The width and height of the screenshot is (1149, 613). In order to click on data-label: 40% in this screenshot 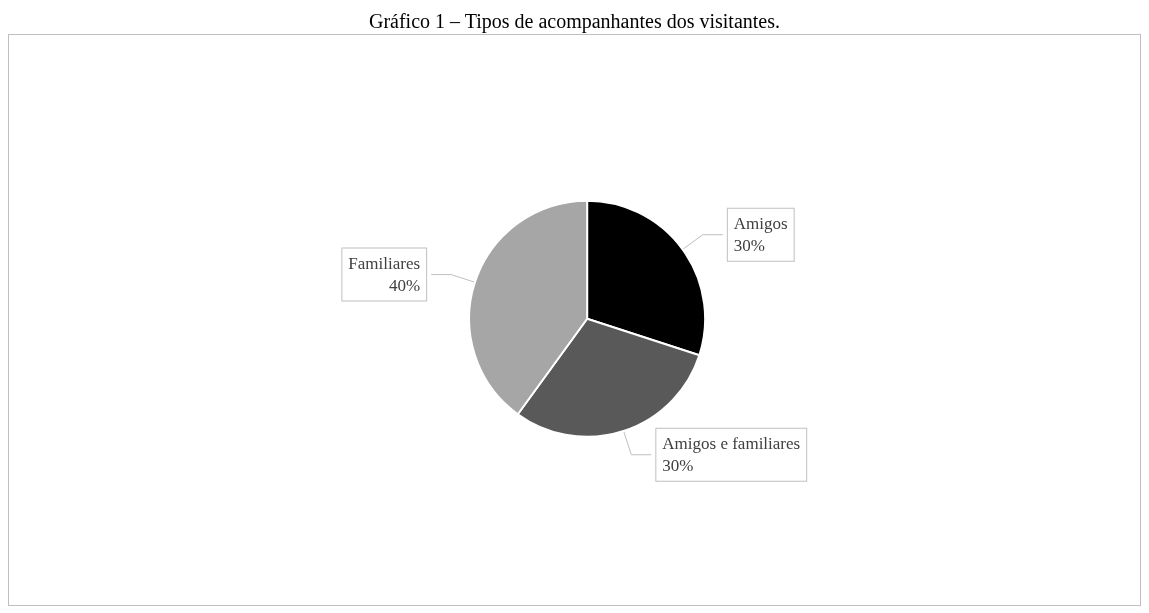, I will do `click(404, 286)`.